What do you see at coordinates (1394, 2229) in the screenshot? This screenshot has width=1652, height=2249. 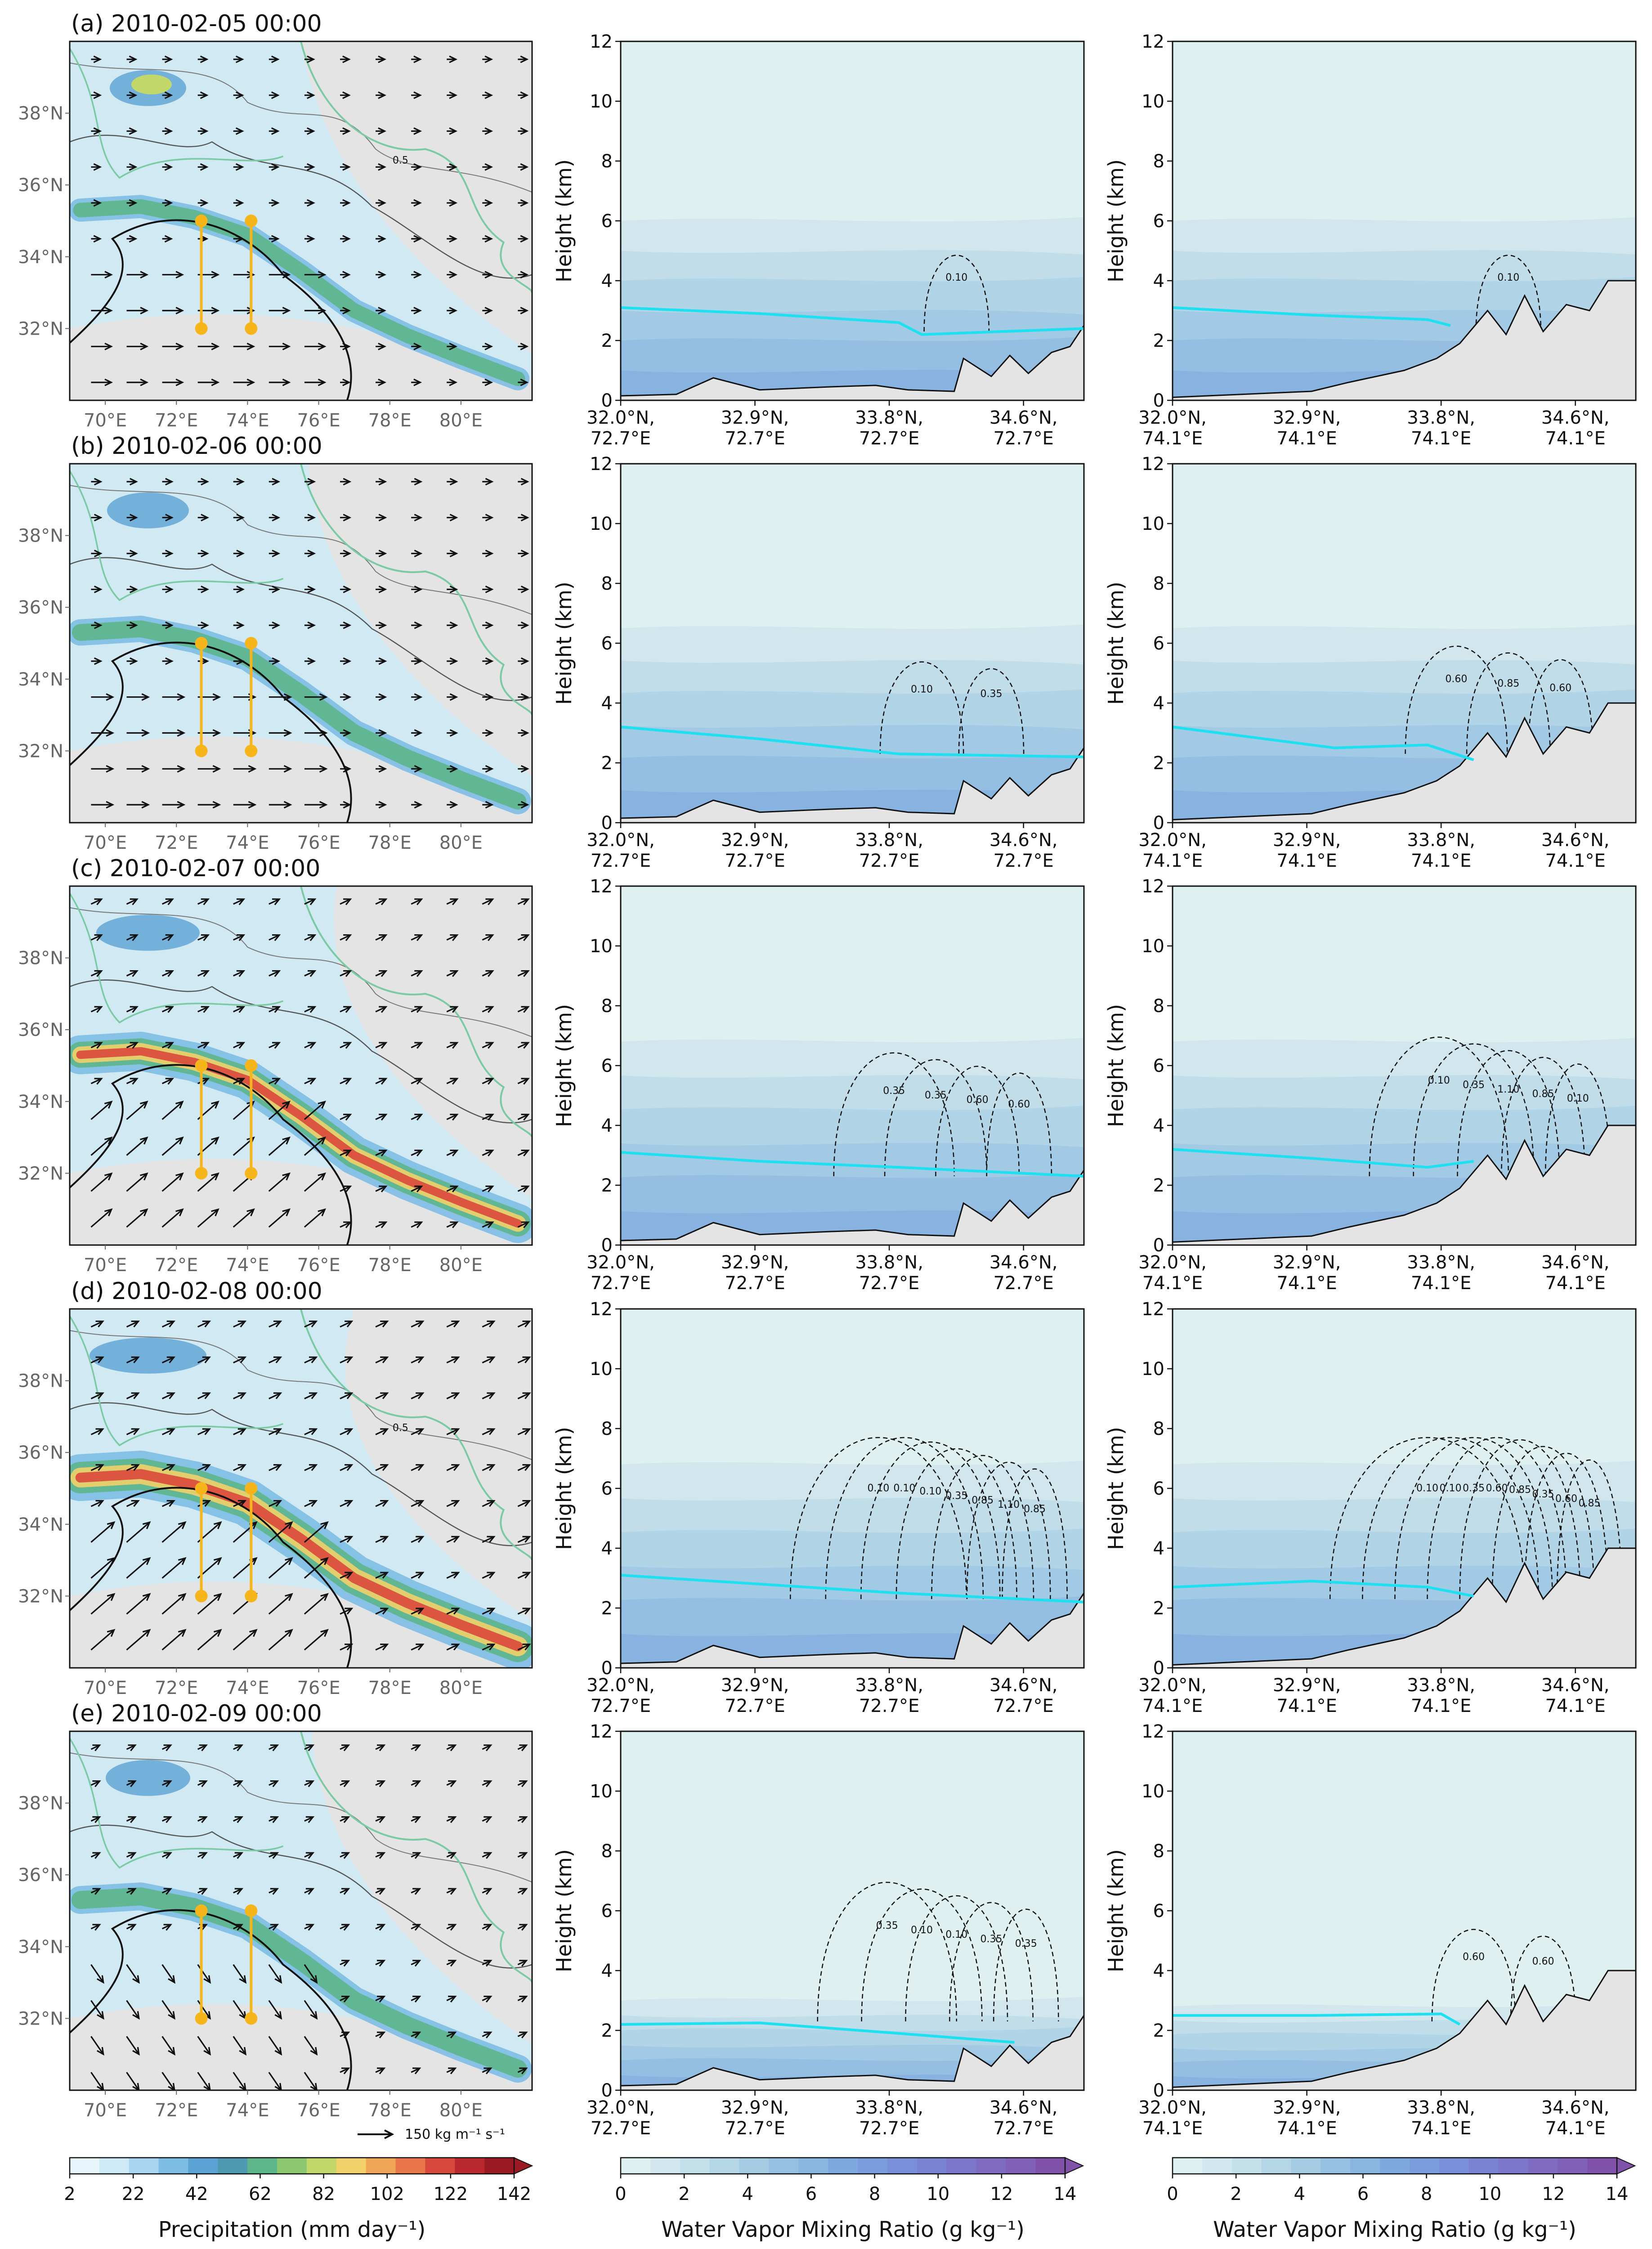 I see `colorbar-label: Water Vapor Mixing Ratio (g kg⁻¹)` at bounding box center [1394, 2229].